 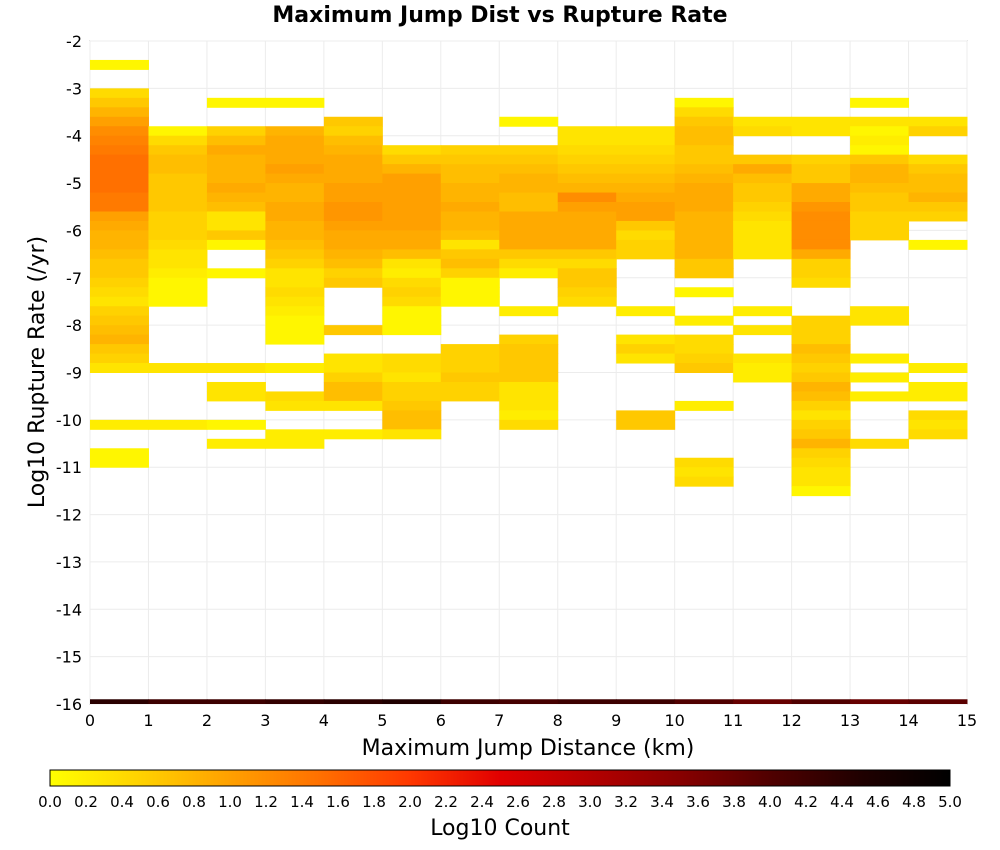 What do you see at coordinates (500, 778) in the screenshot?
I see `colorbar` at bounding box center [500, 778].